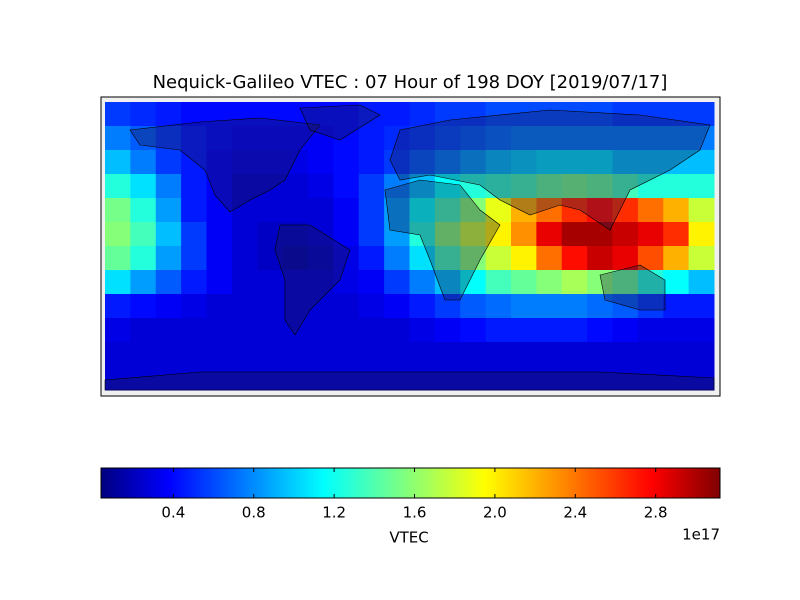 Image resolution: width=800 pixels, height=600 pixels. What do you see at coordinates (701, 535) in the screenshot?
I see `colorbar-offset: 1e17` at bounding box center [701, 535].